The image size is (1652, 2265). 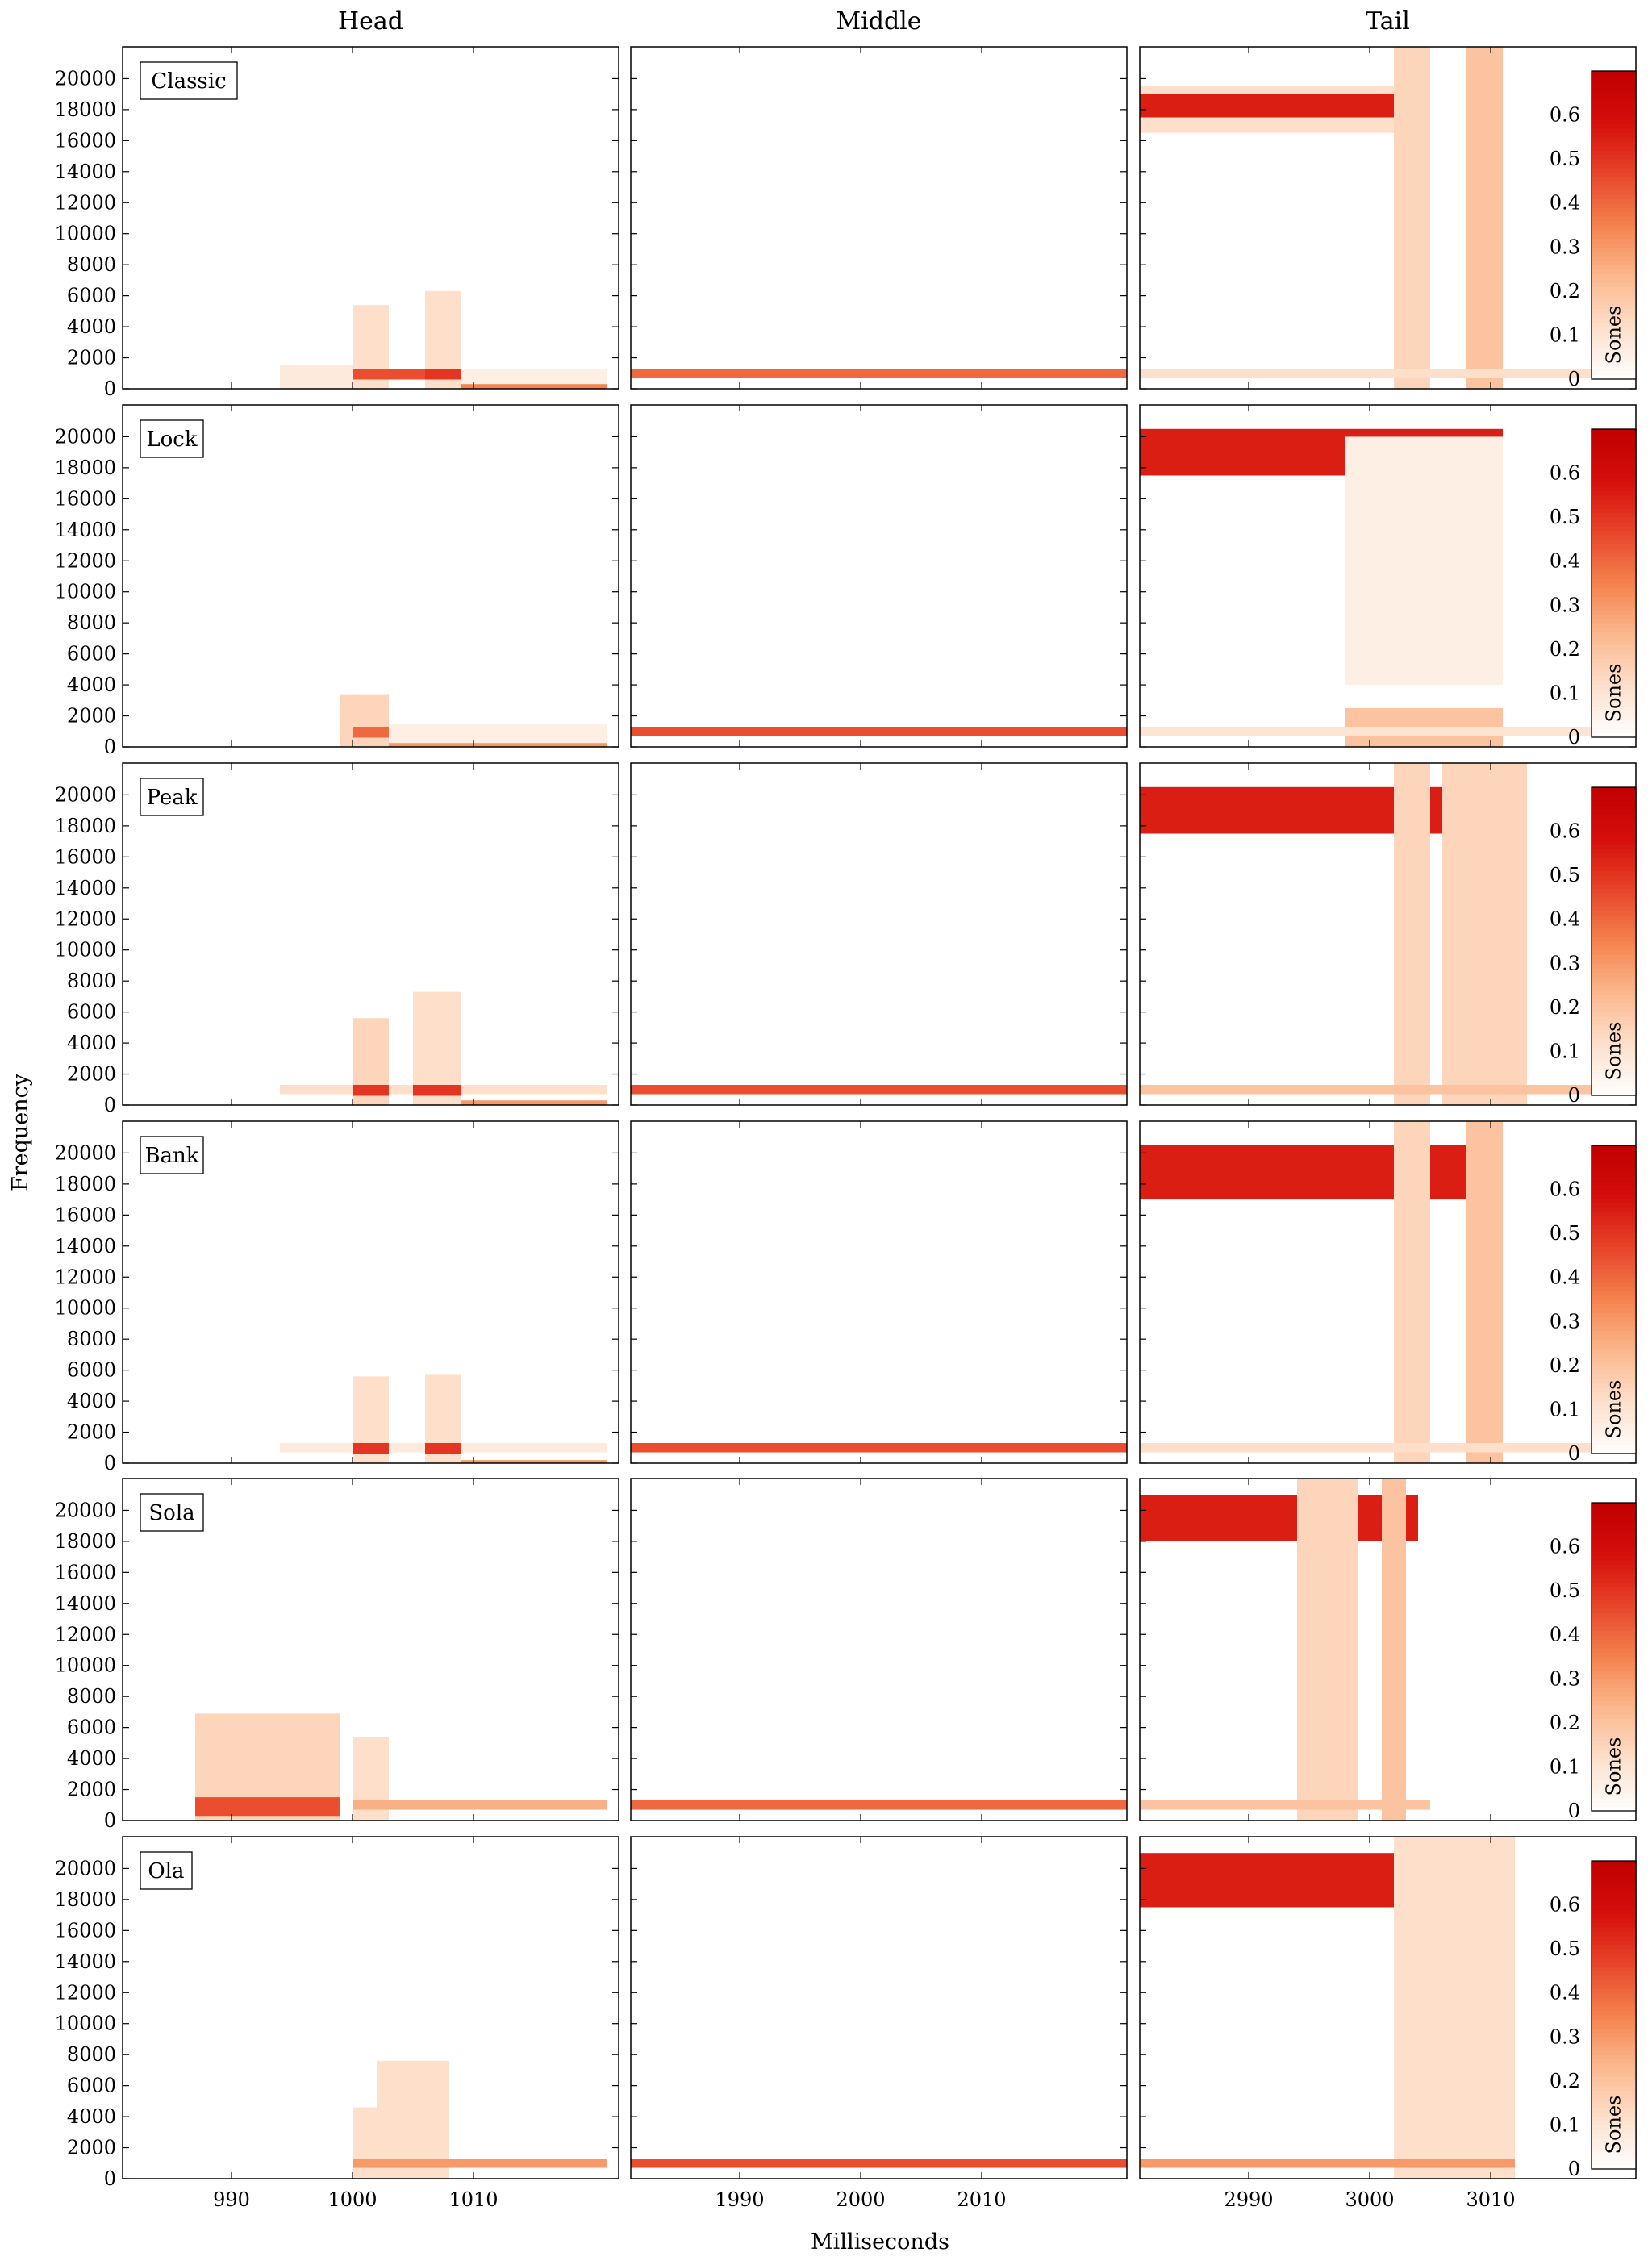 What do you see at coordinates (880, 2242) in the screenshot?
I see `x-axis-label: Milliseconds` at bounding box center [880, 2242].